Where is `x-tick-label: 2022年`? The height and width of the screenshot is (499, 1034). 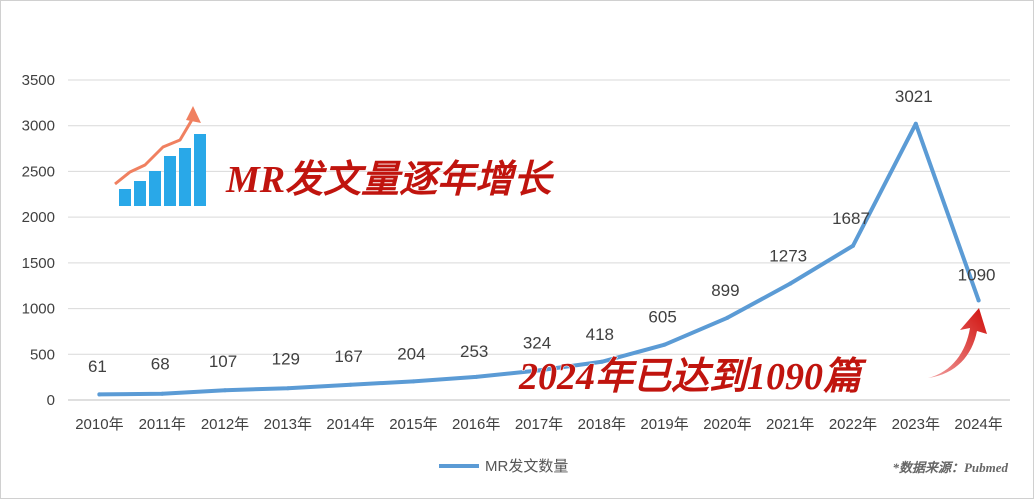
x-tick-label: 2022年 is located at coordinates (853, 424).